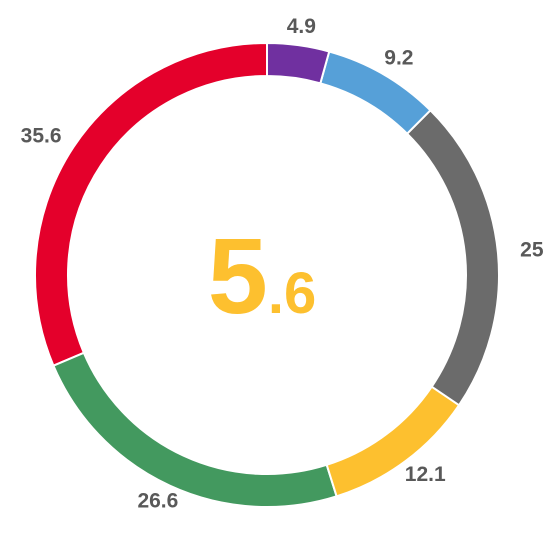  What do you see at coordinates (238, 275) in the screenshot?
I see `center-main: 5` at bounding box center [238, 275].